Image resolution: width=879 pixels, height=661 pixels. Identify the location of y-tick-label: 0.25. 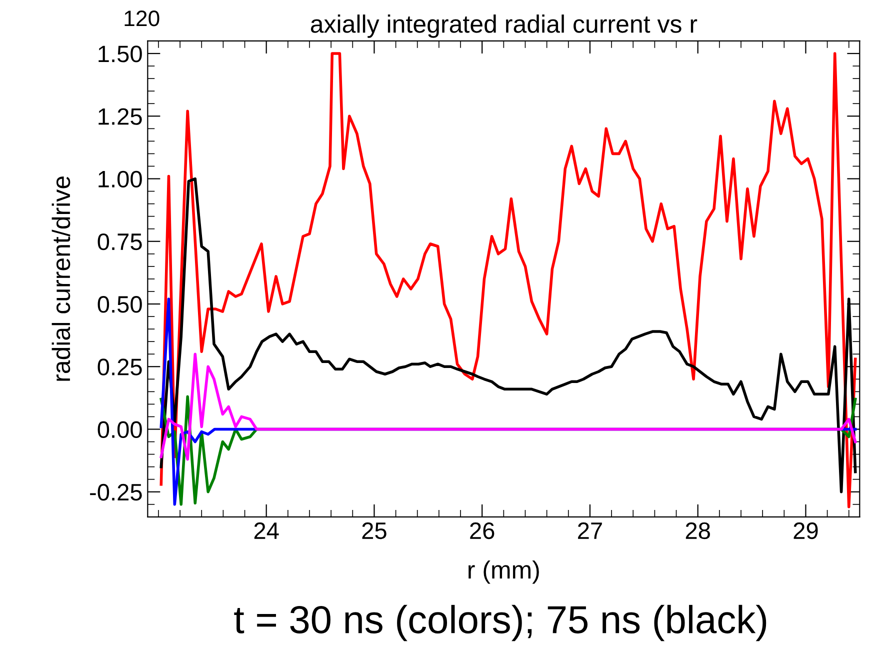
(120, 367).